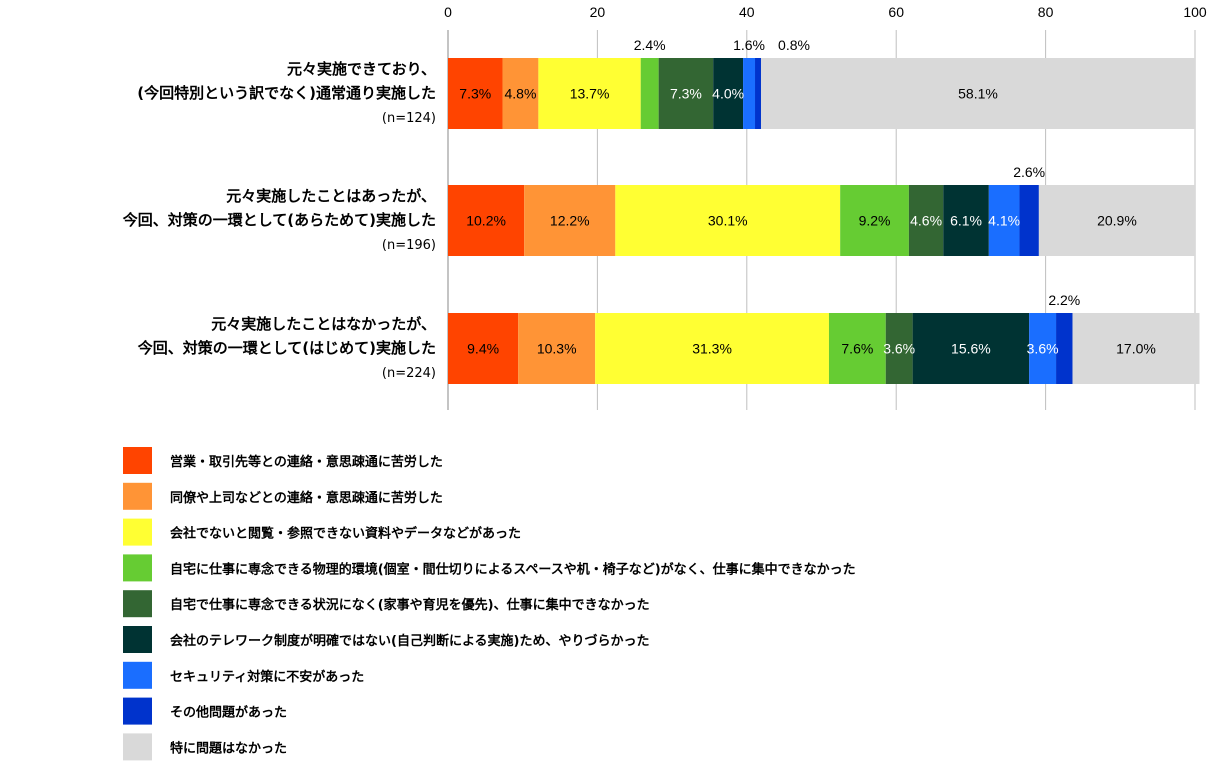  I want to click on legend-item: その他問題があった, so click(205, 711).